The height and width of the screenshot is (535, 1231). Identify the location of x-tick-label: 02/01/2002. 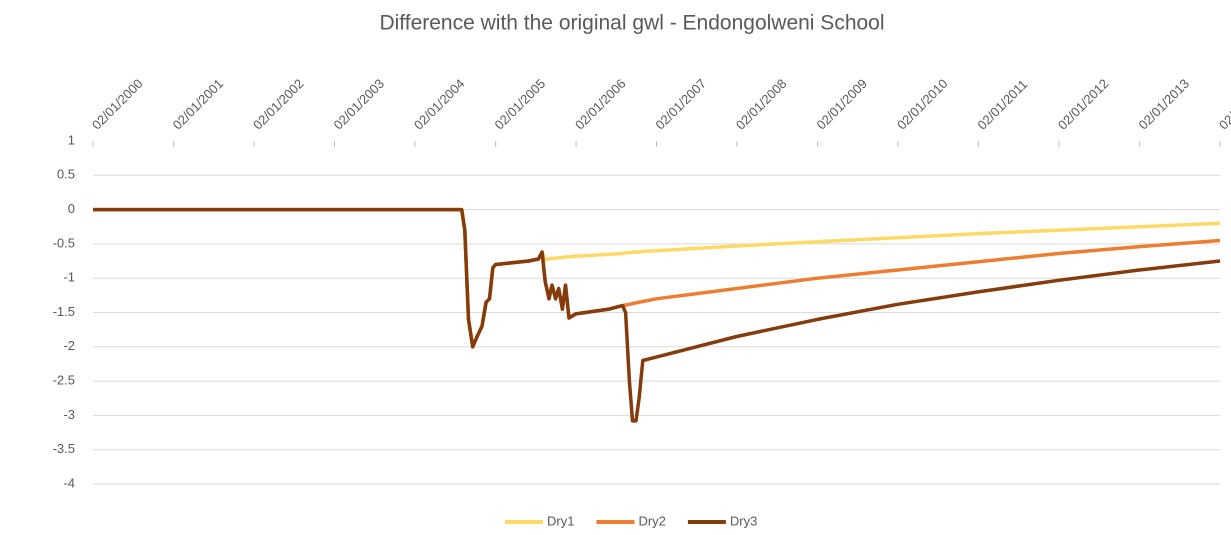
(278, 104).